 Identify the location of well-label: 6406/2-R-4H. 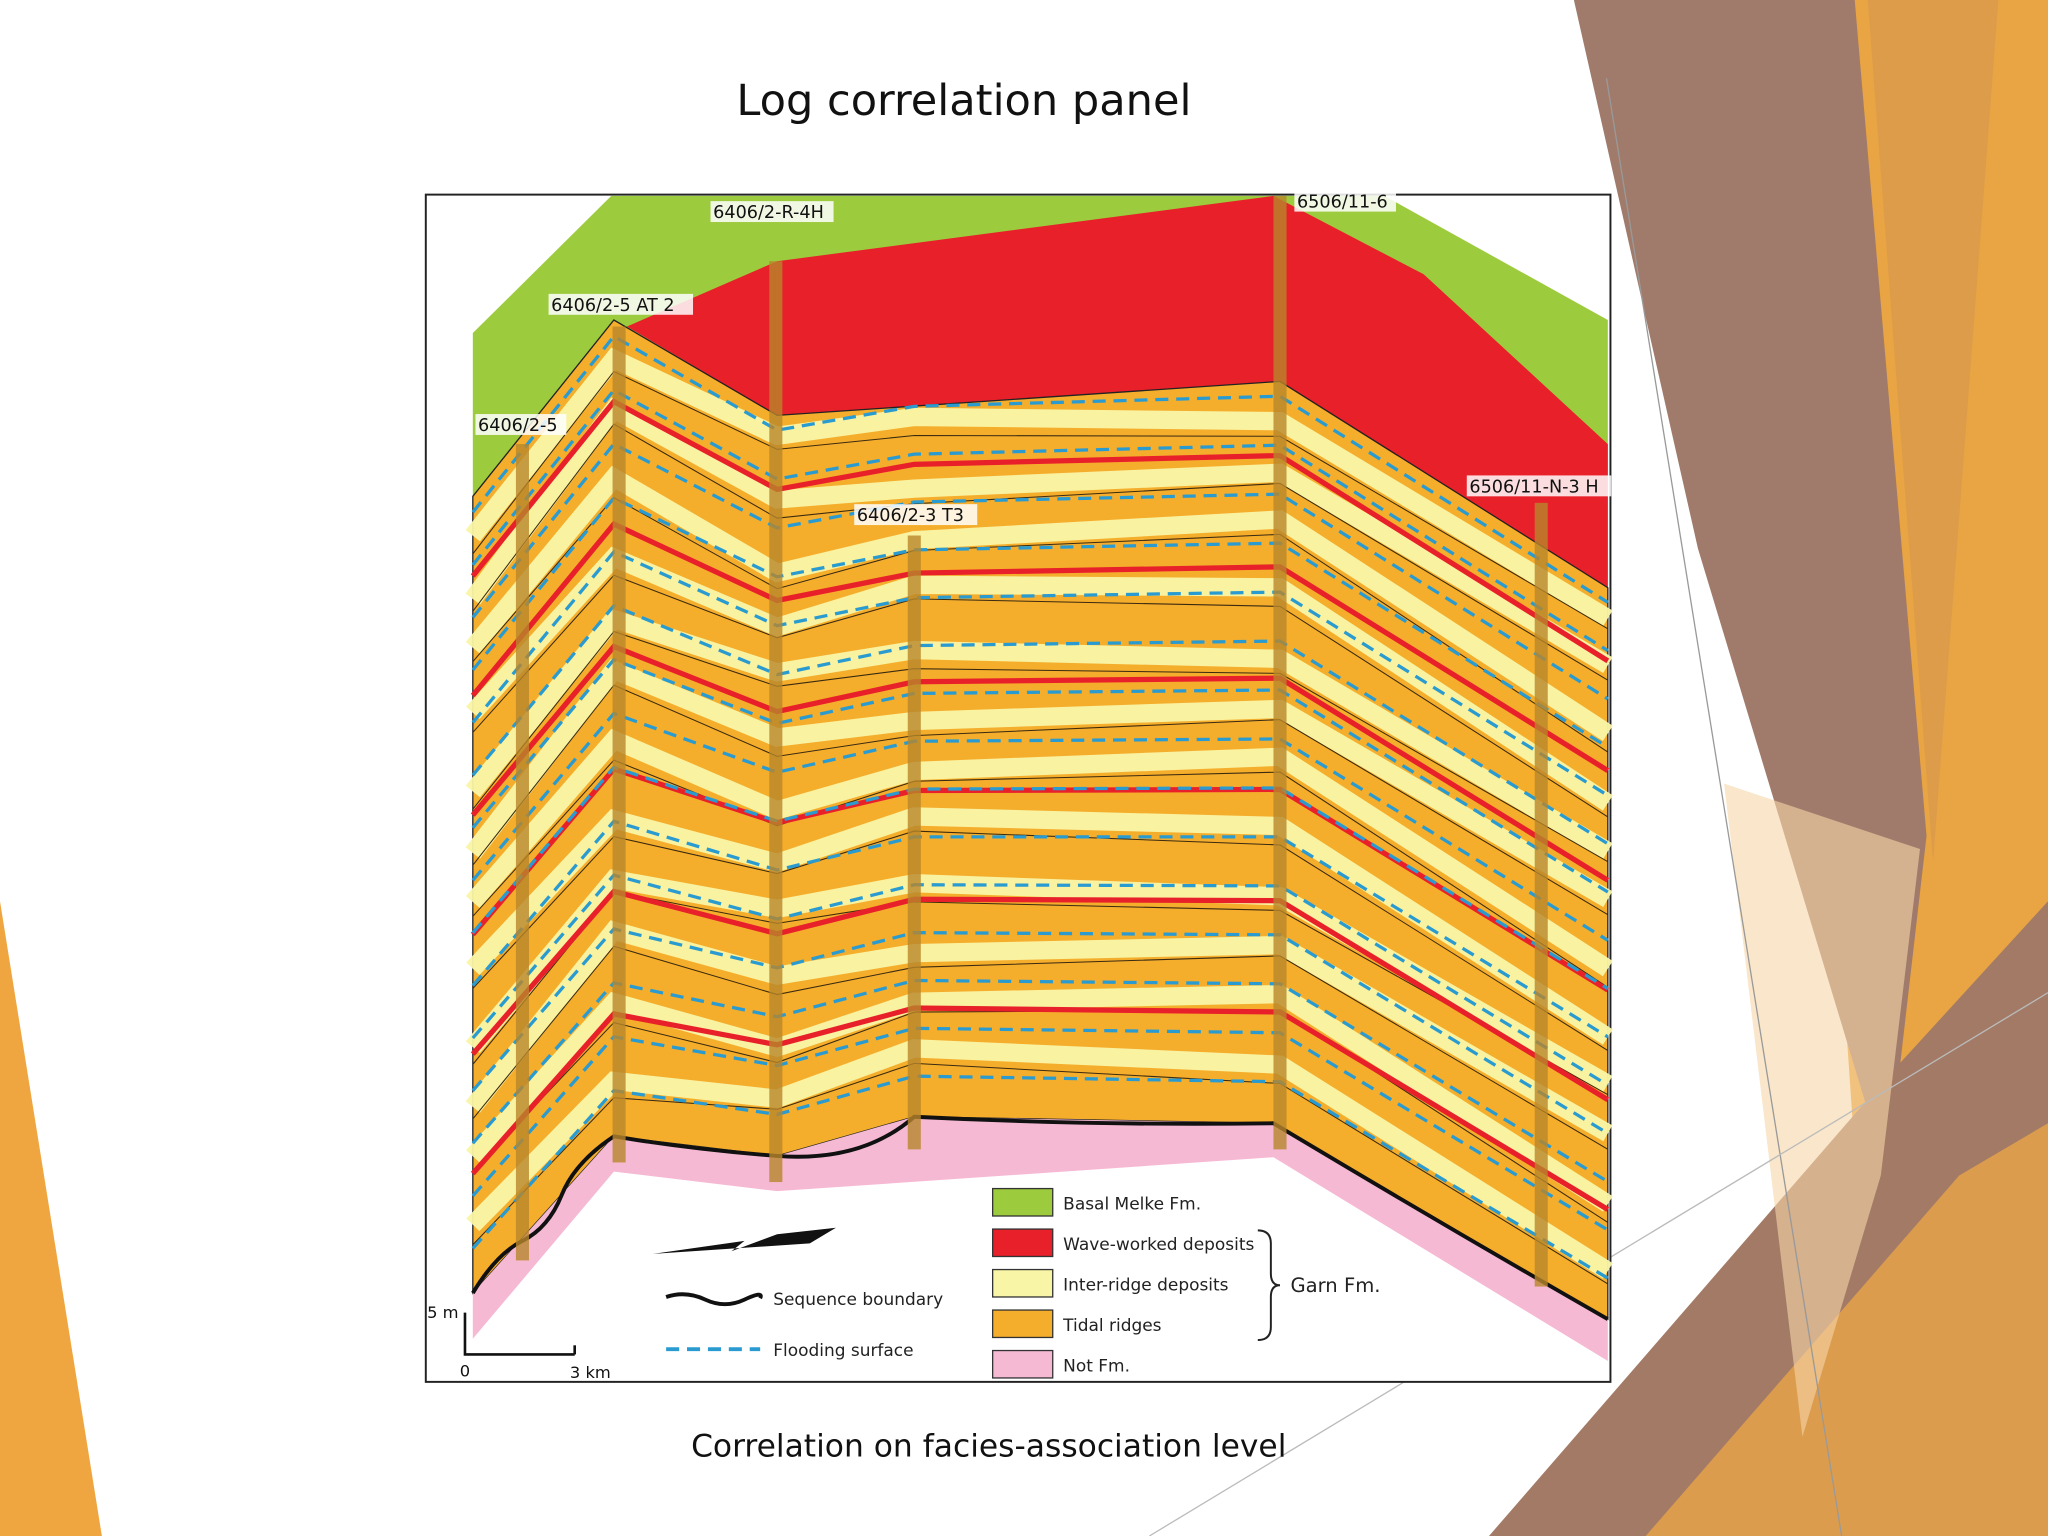
(768, 213).